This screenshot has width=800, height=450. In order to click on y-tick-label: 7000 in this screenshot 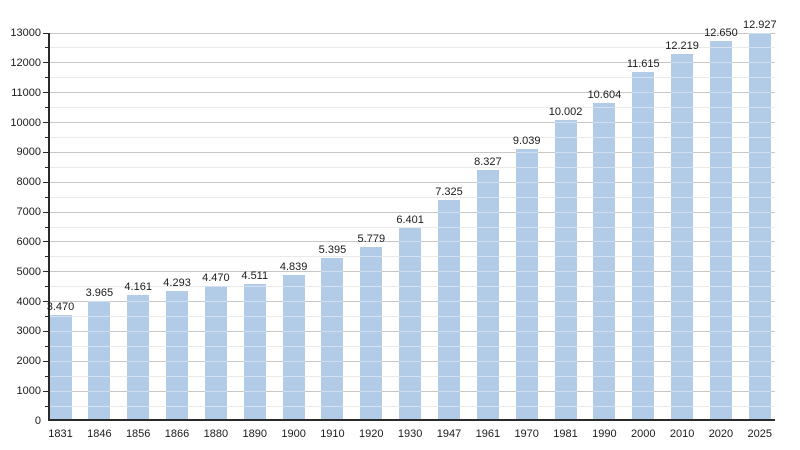, I will do `click(28, 212)`.